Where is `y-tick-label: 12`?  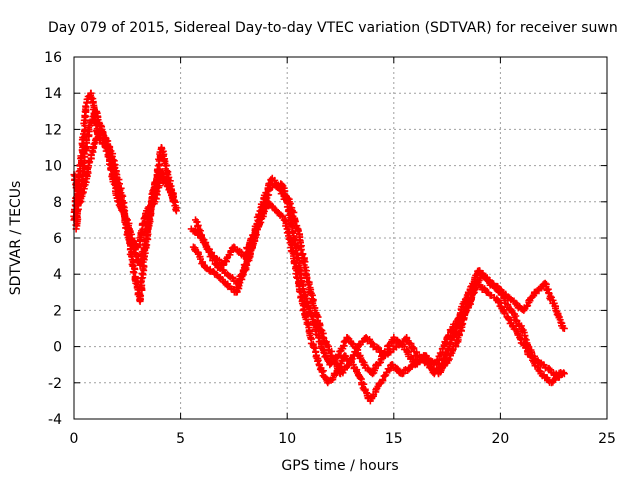
y-tick-label: 12 is located at coordinates (53, 130).